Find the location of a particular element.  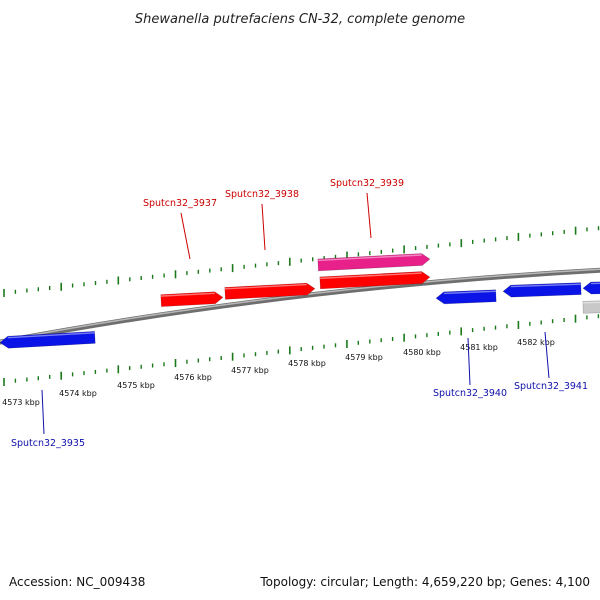

ruler-label: 4575 kbp is located at coordinates (136, 385).